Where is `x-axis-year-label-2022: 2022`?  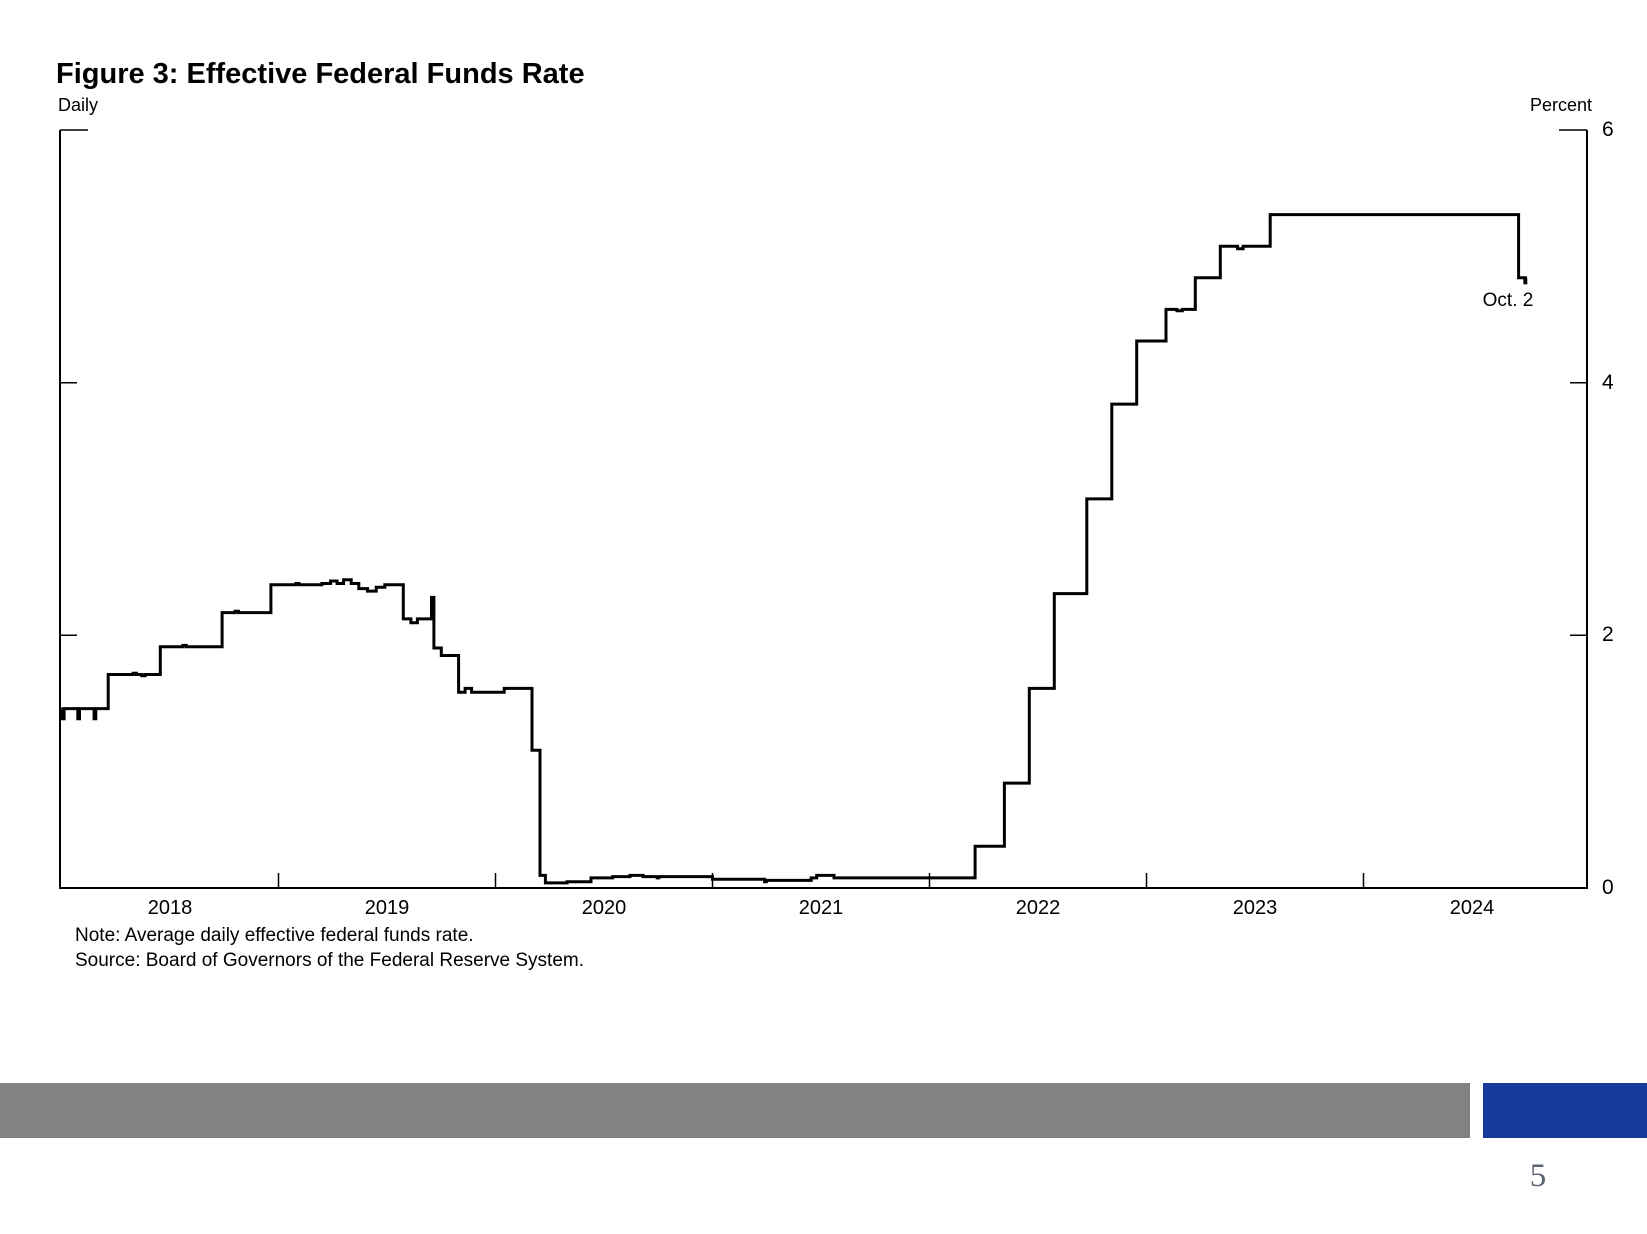 x-axis-year-label-2022: 2022 is located at coordinates (1038, 908).